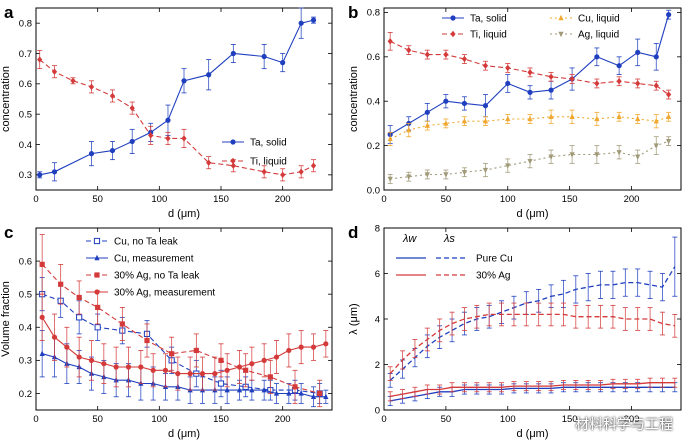 This screenshot has width=685, height=446. What do you see at coordinates (25, 175) in the screenshot?
I see `y-tick-label: 0.3` at bounding box center [25, 175].